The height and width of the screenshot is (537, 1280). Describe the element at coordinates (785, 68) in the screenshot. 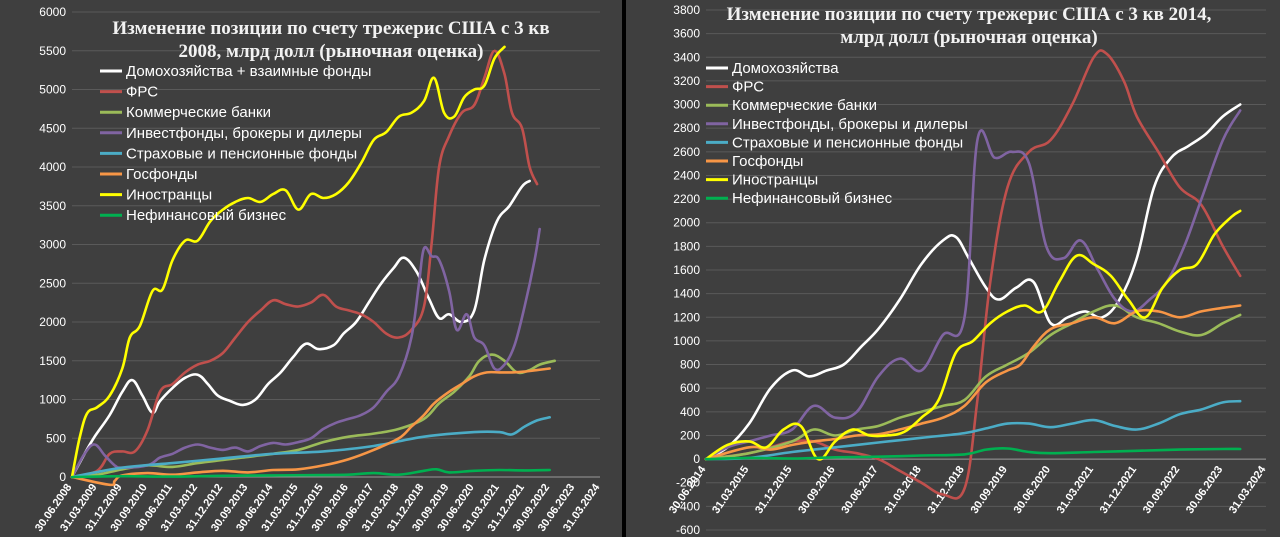

I see `legend-label-1: Домохозяйства` at that location.